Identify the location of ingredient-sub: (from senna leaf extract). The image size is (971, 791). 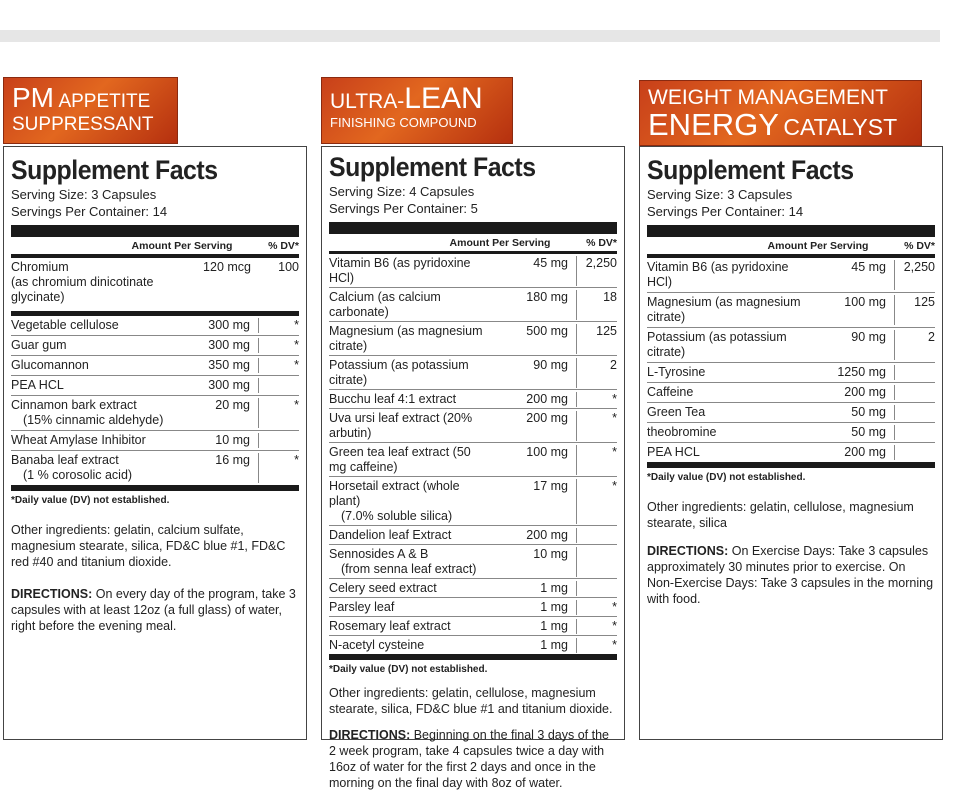
(409, 569).